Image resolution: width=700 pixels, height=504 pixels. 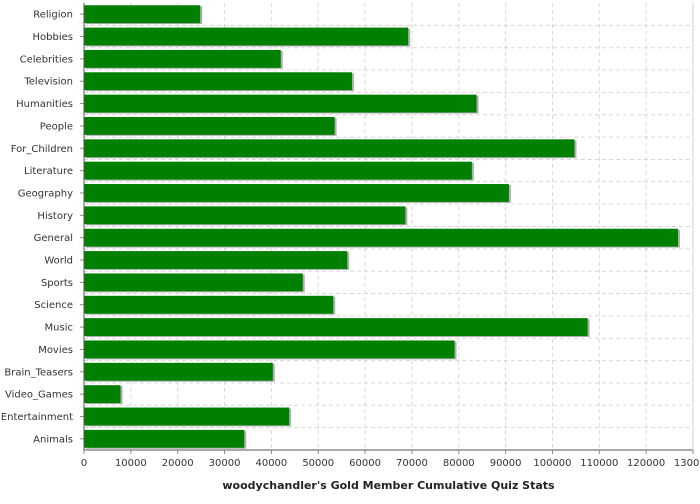 I want to click on bar-literature, so click(x=278, y=170).